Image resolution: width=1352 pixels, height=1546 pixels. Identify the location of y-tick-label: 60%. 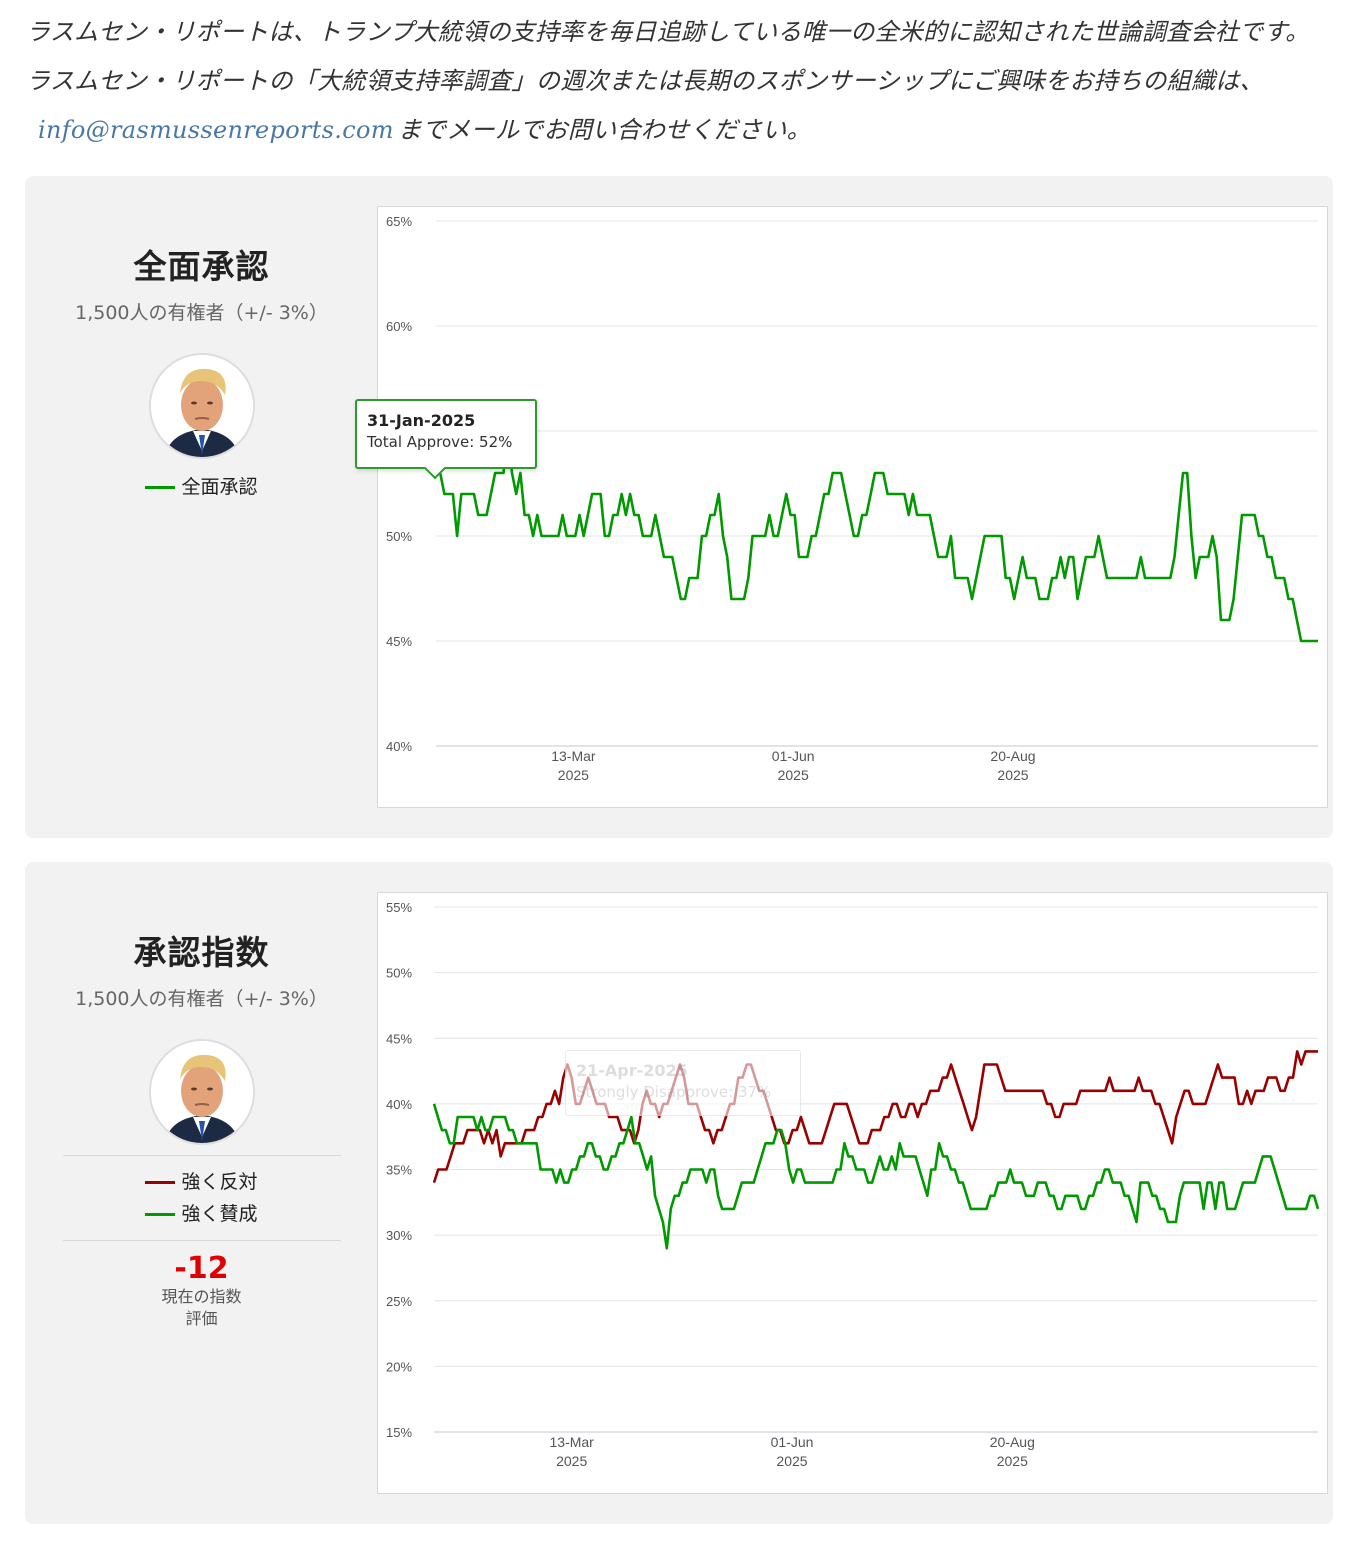
(399, 326).